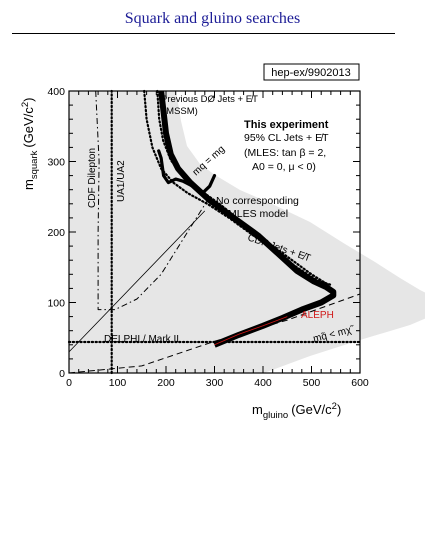  What do you see at coordinates (360, 383) in the screenshot?
I see `x-tick-label: 600` at bounding box center [360, 383].